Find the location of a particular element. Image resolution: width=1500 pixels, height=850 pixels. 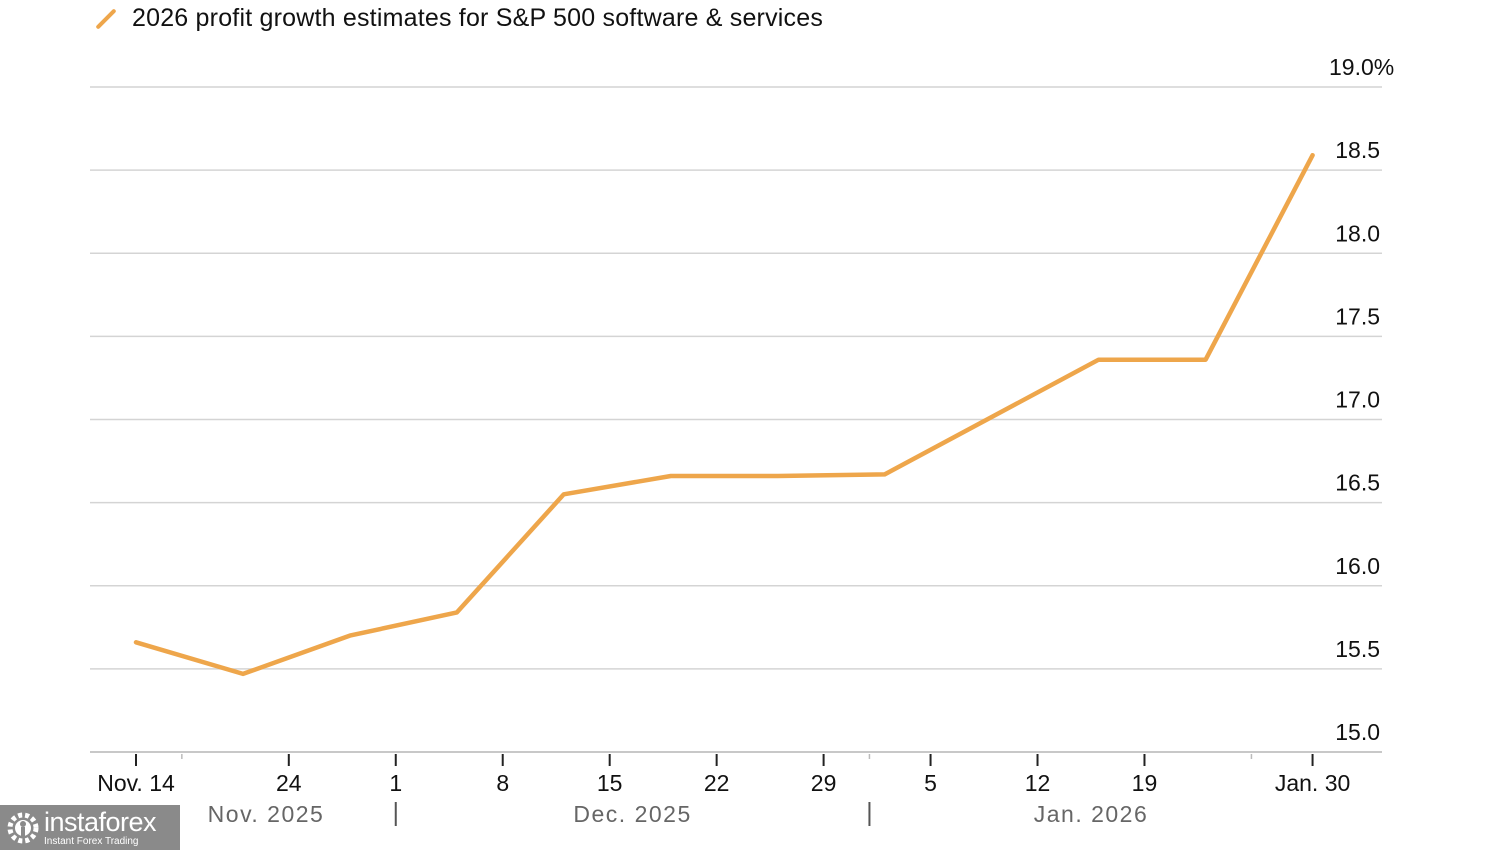

y-tick-label: 15.0 is located at coordinates (1357, 732).